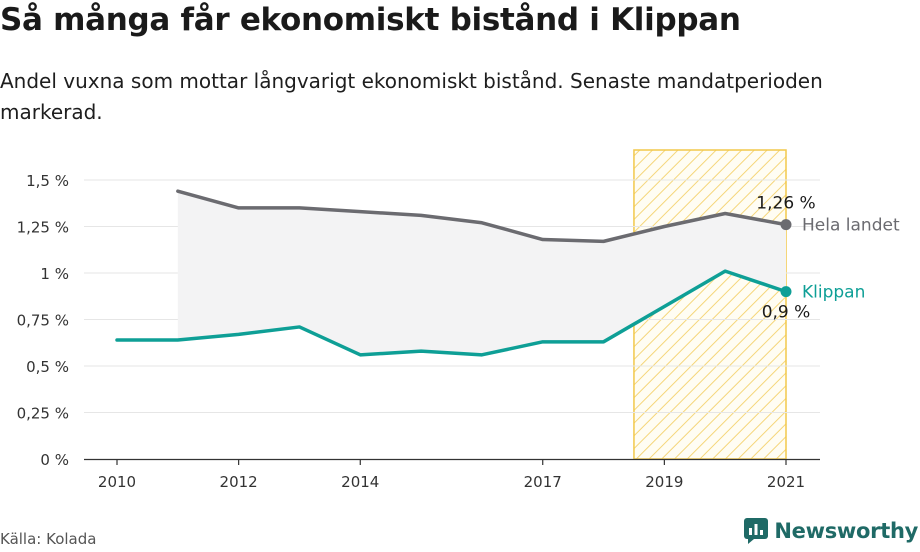  What do you see at coordinates (851, 226) in the screenshot?
I see `series-name-label: Hela landet` at bounding box center [851, 226].